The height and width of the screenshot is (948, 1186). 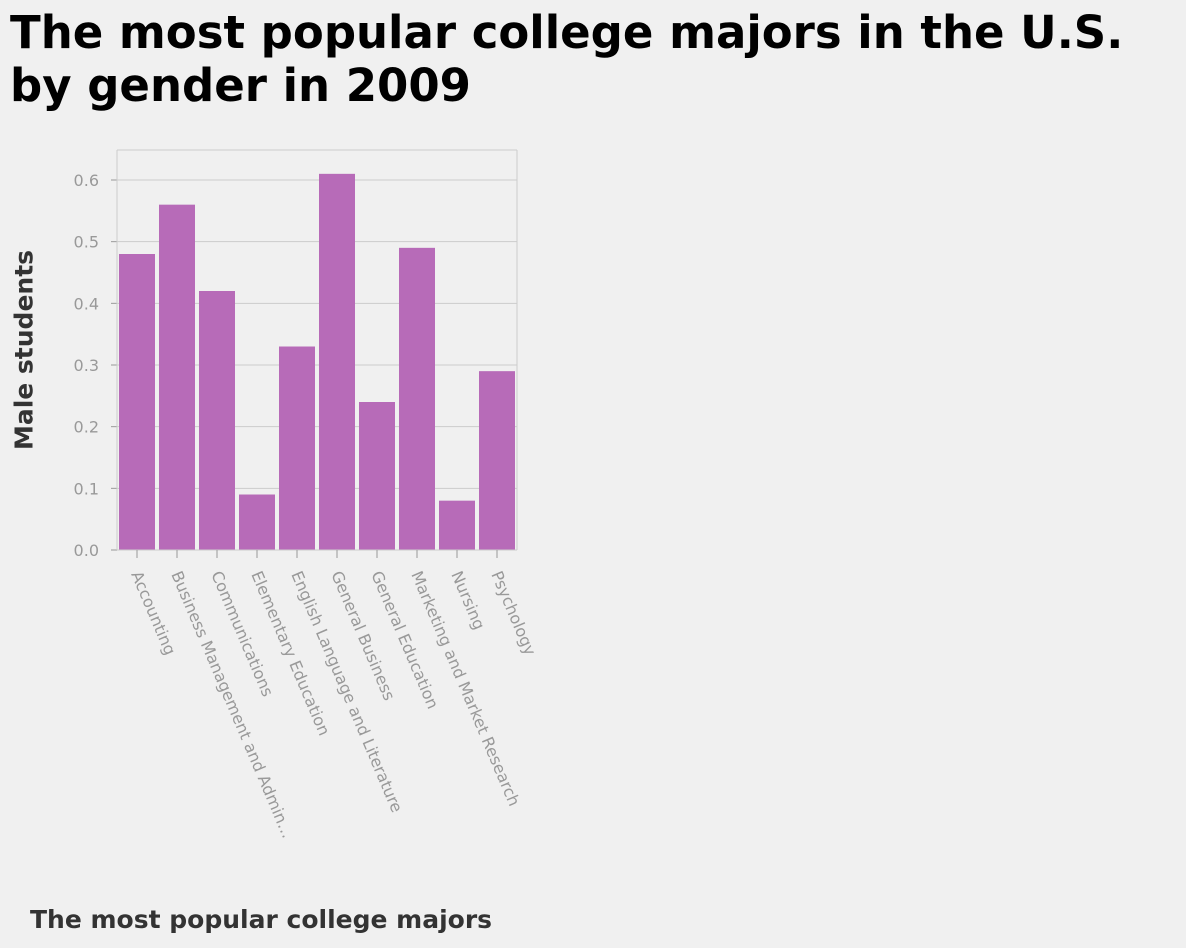 I want to click on x-tick-label: Nursing, so click(x=468, y=600).